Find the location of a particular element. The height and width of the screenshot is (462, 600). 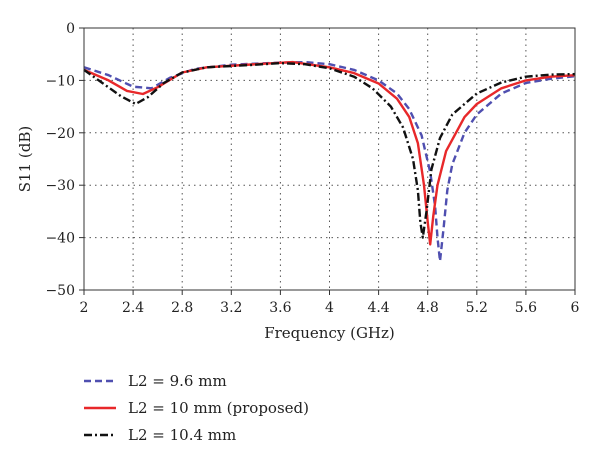

y-tick-label: −10 is located at coordinates (60, 81).